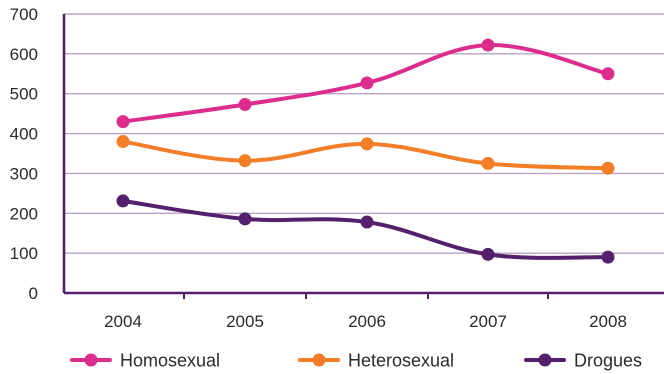  What do you see at coordinates (401, 361) in the screenshot?
I see `legend-label-heterosexual: Heterosexual` at bounding box center [401, 361].